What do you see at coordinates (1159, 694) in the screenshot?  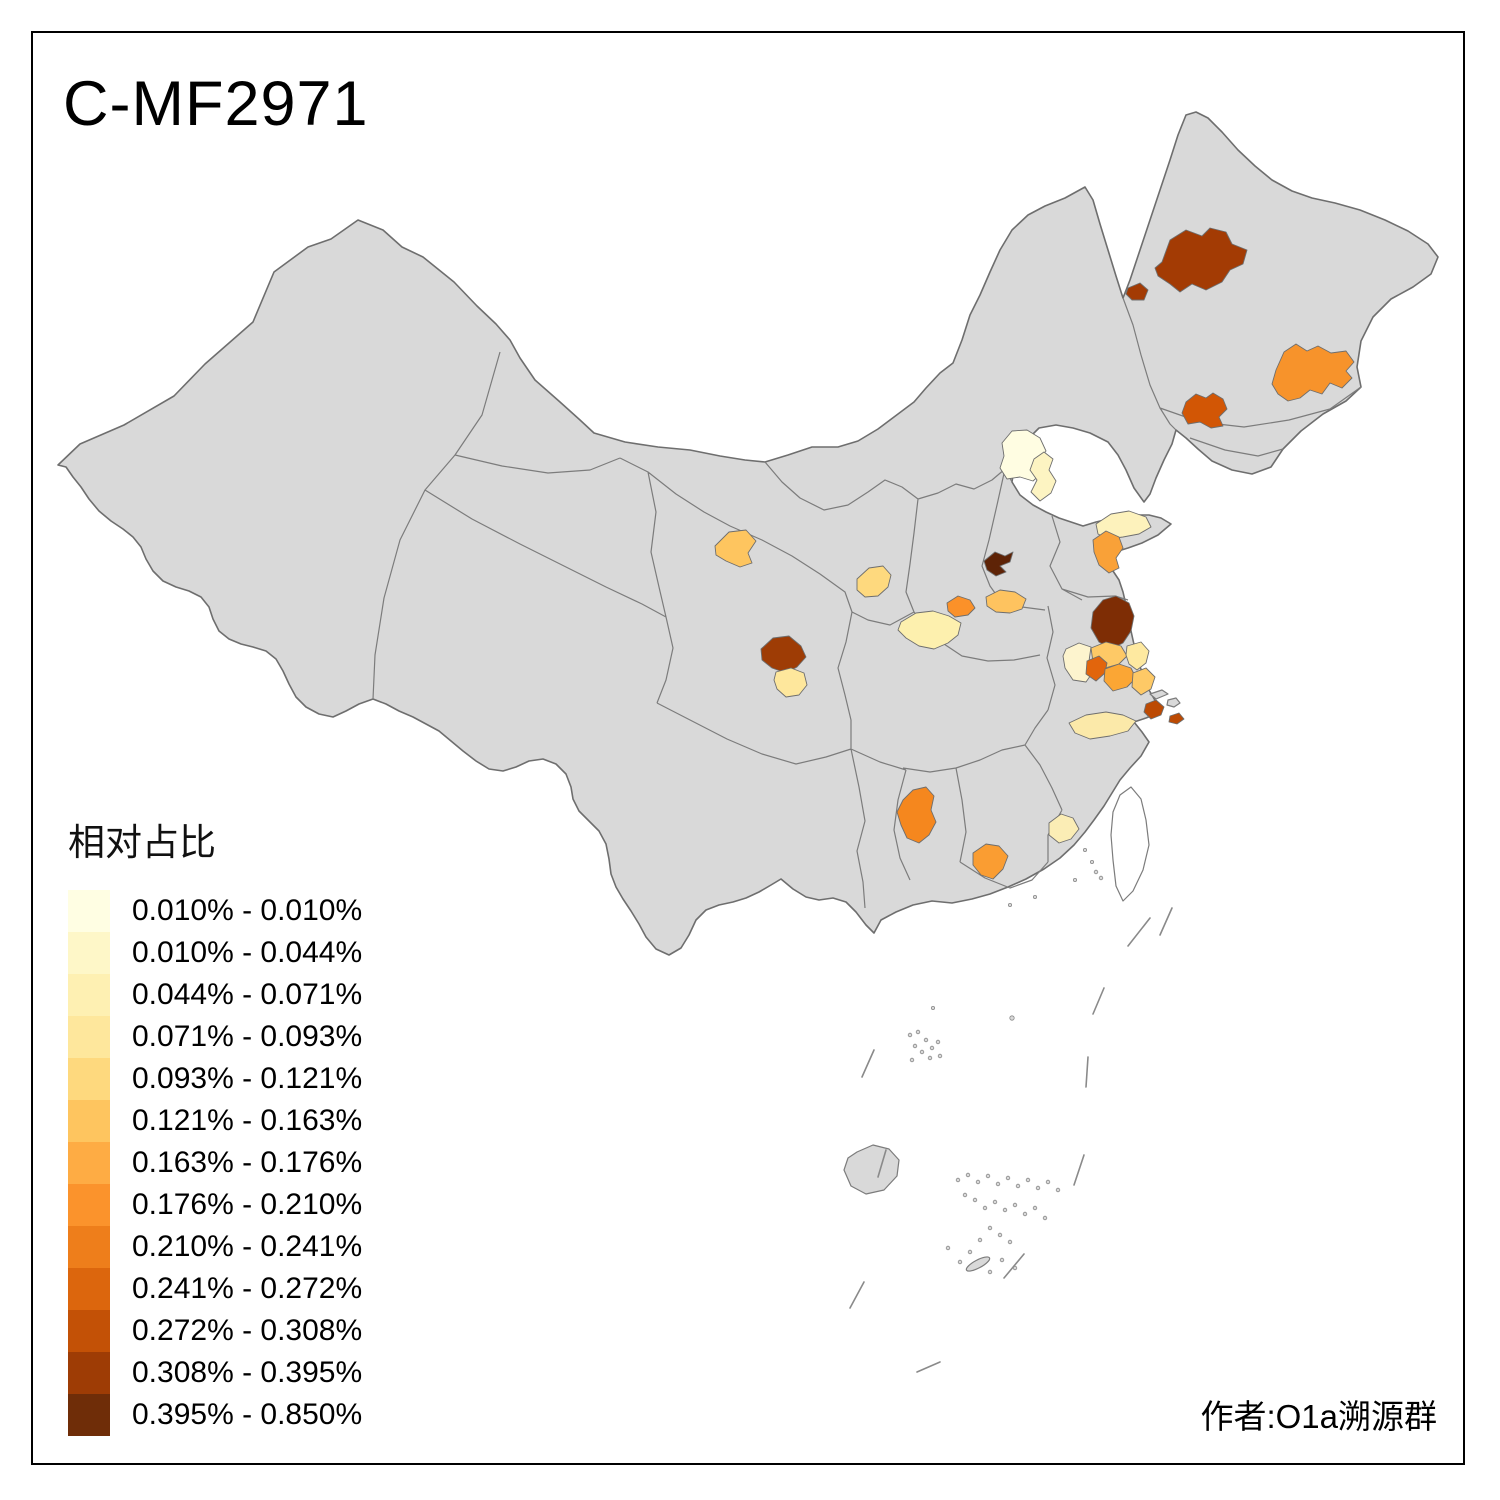 I see `chongming-island` at bounding box center [1159, 694].